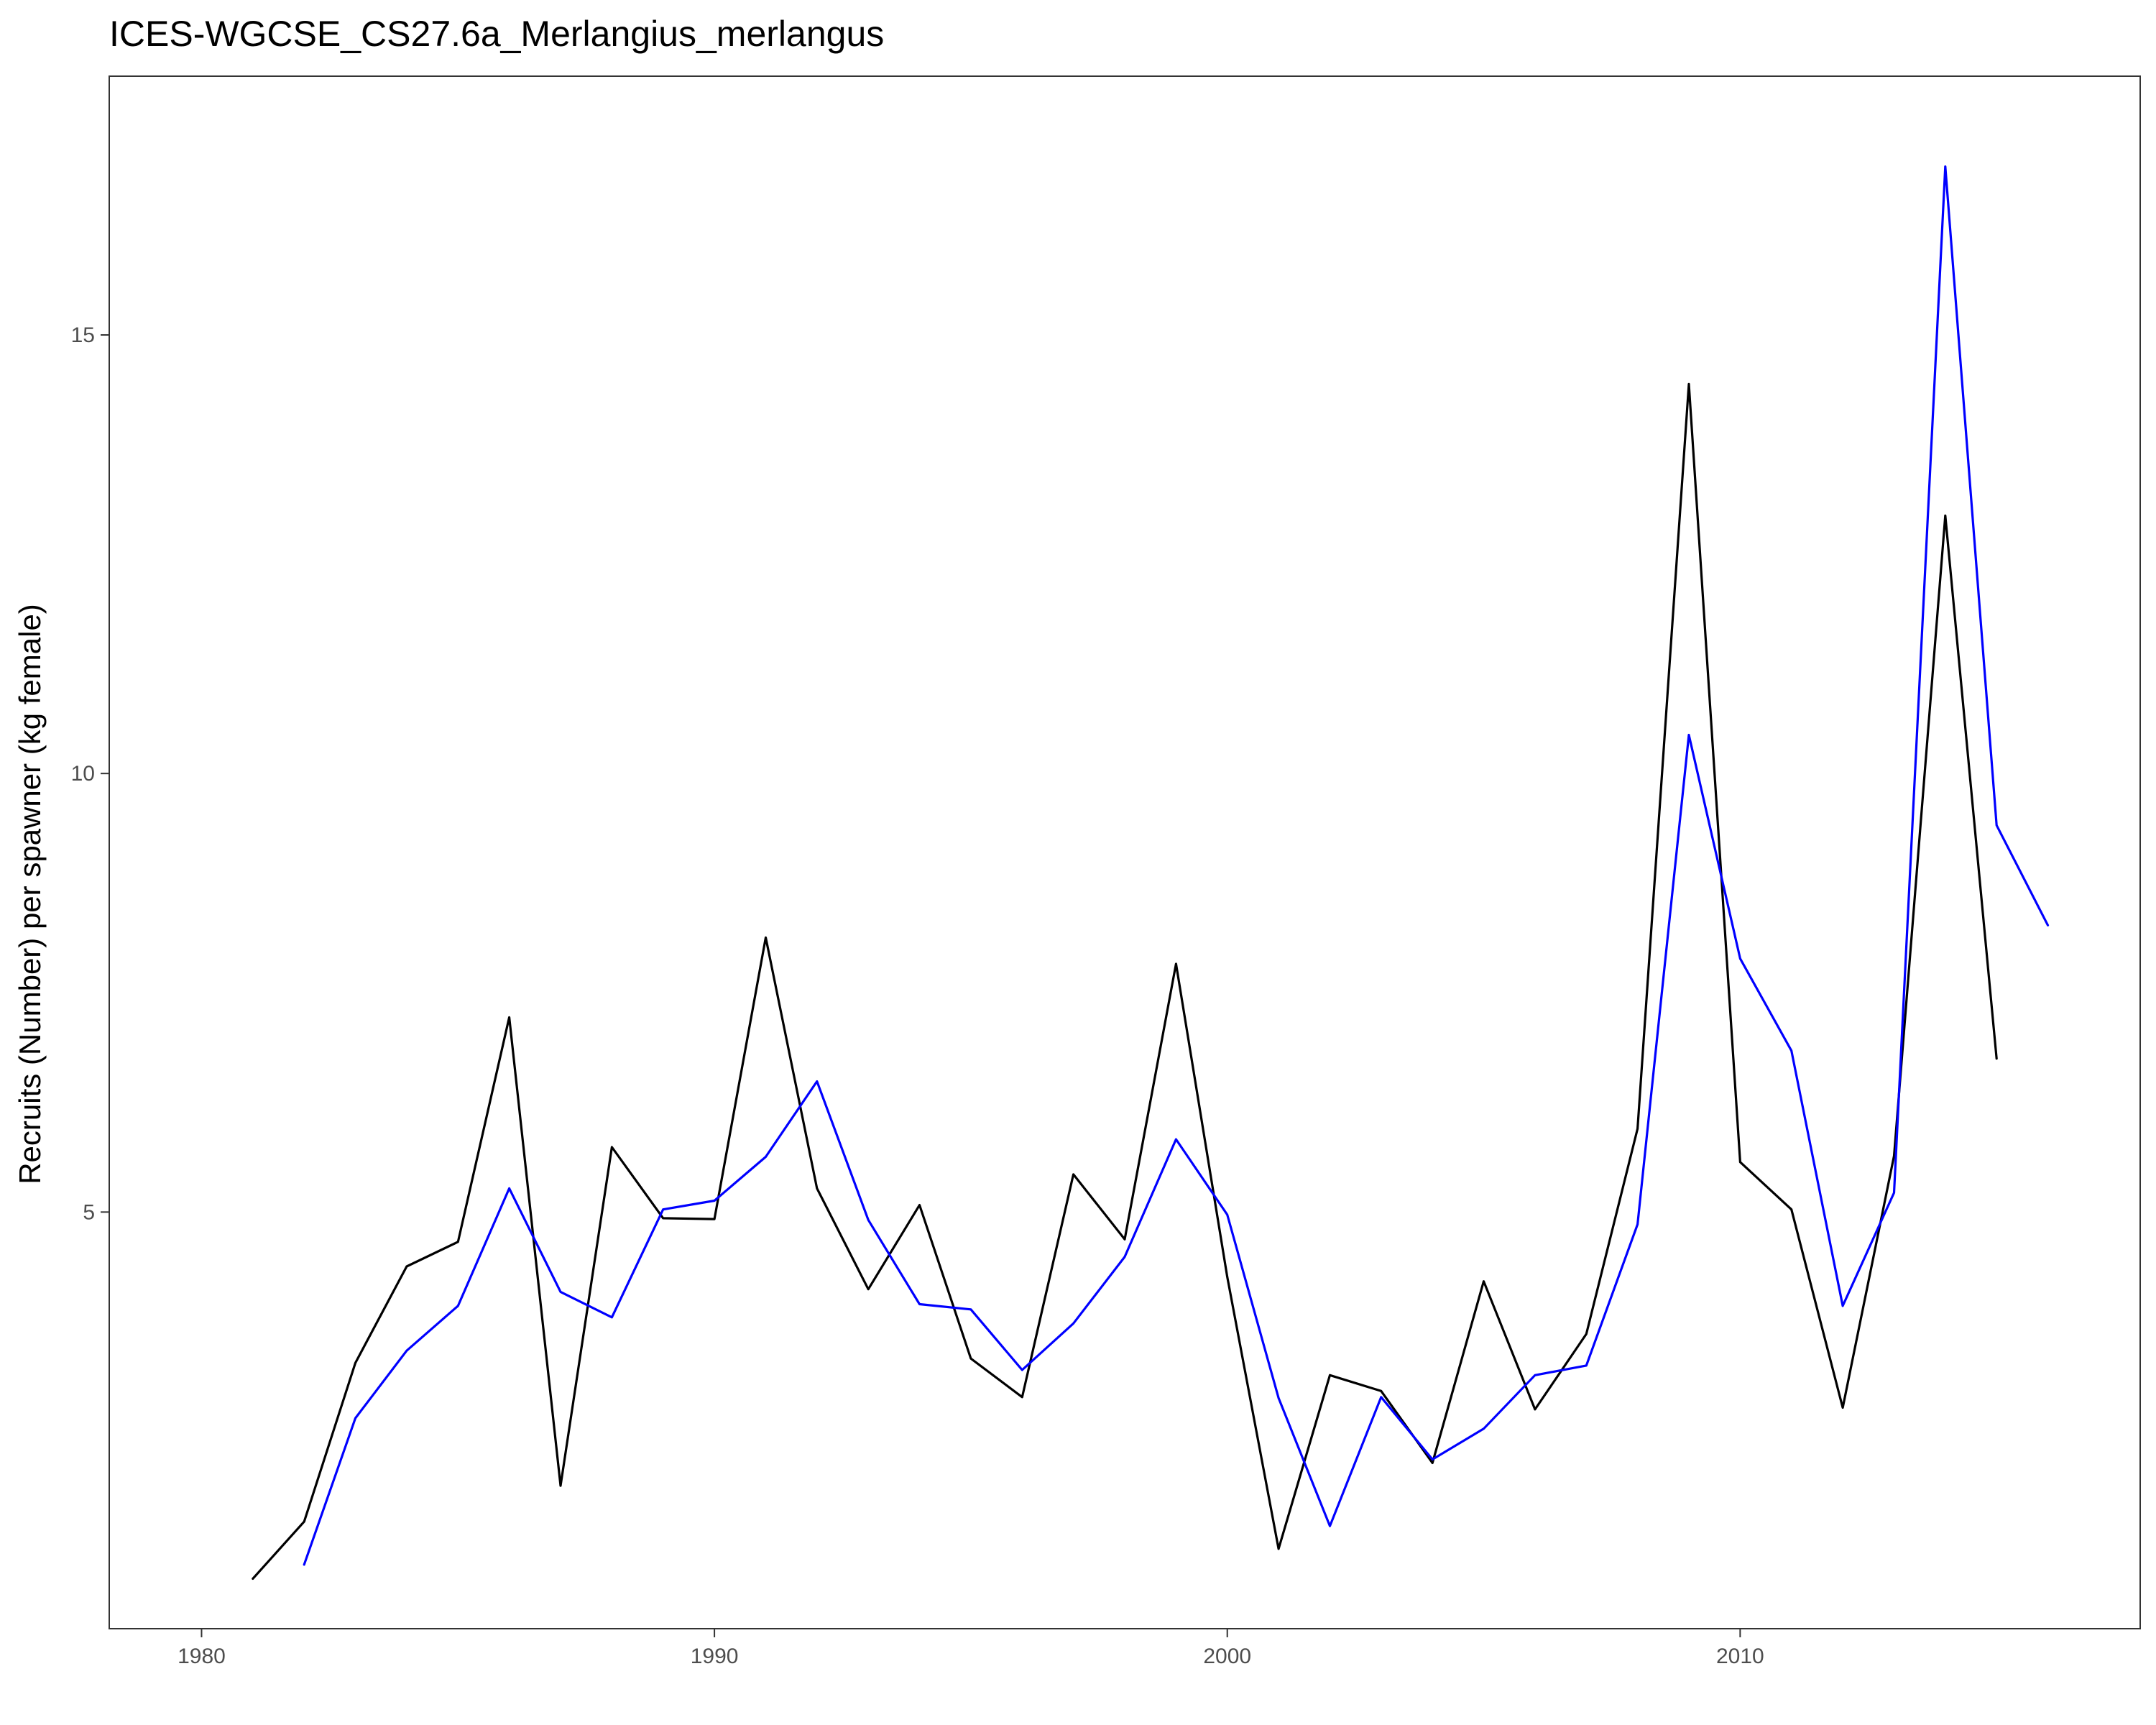  What do you see at coordinates (497, 34) in the screenshot?
I see `chart-title: ICES-WGCSE_CS27.6a_Merlangius_merlangus` at bounding box center [497, 34].